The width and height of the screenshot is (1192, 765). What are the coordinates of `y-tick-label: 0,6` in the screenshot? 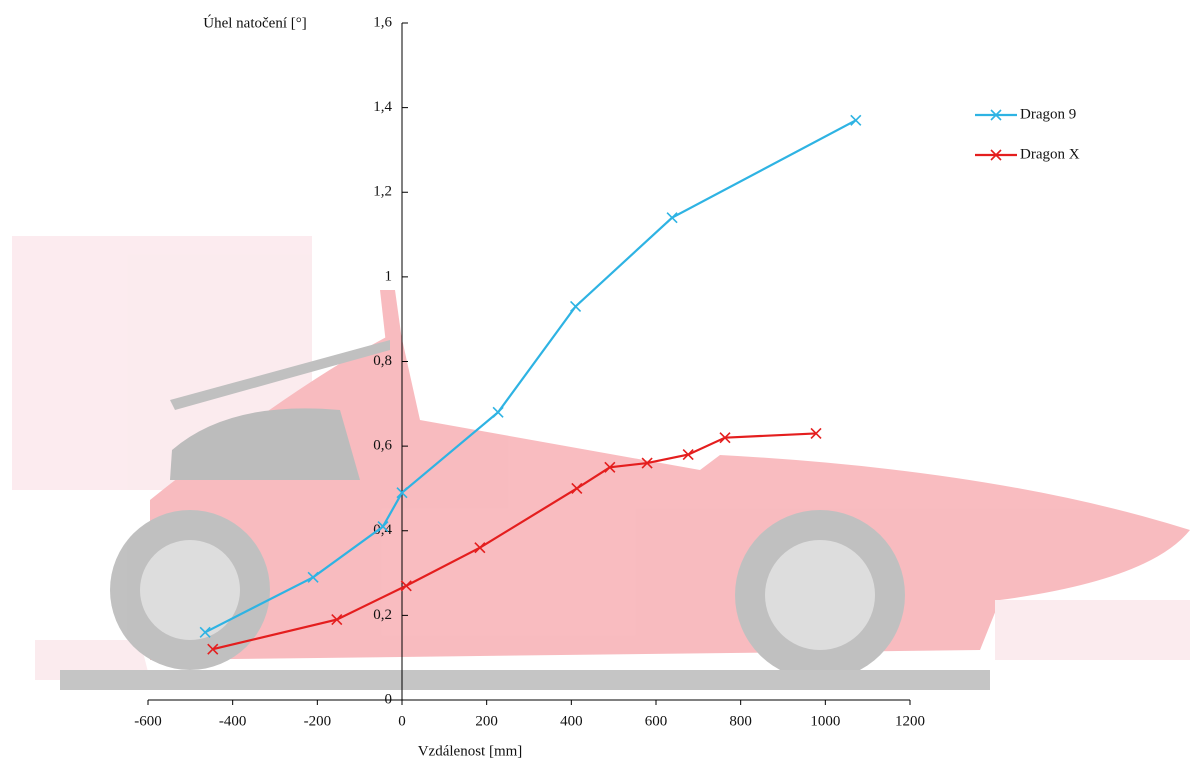 It's located at (382, 446).